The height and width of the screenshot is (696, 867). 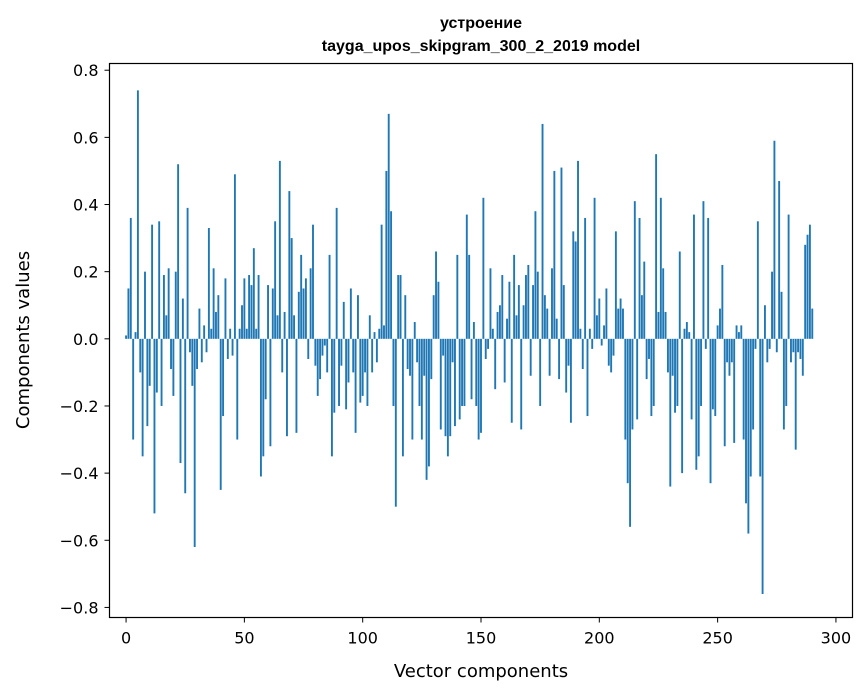 I want to click on y-tick-label: 0.2, so click(x=85, y=272).